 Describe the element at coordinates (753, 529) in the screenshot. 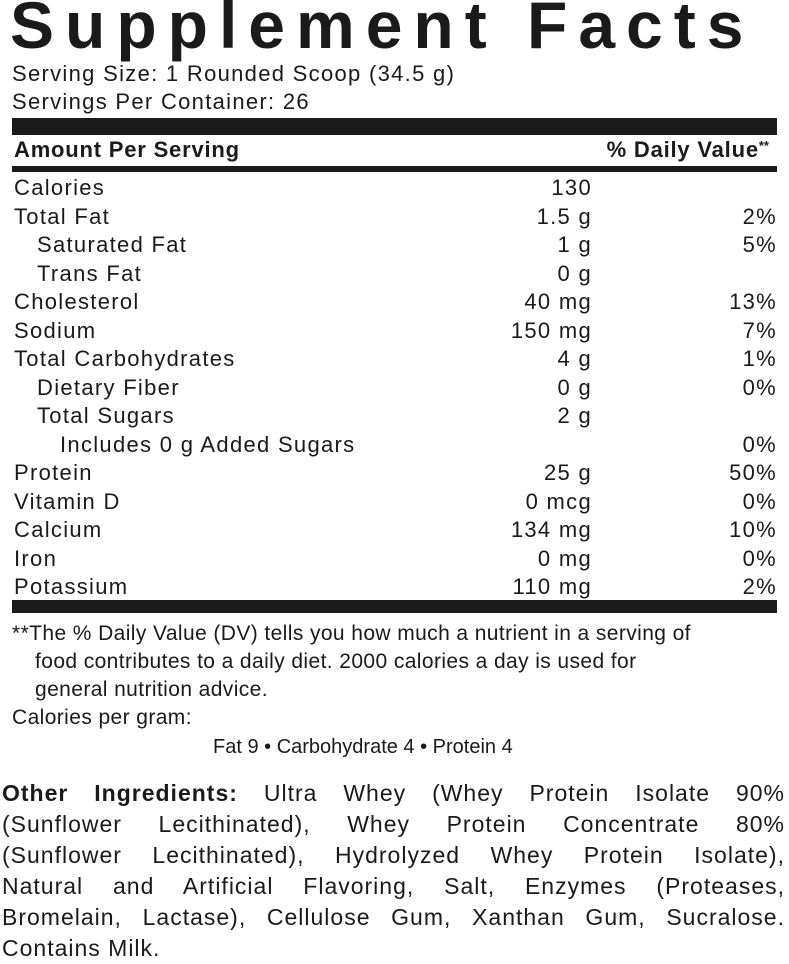

I see `nutrient-daily-value: 10%` at that location.